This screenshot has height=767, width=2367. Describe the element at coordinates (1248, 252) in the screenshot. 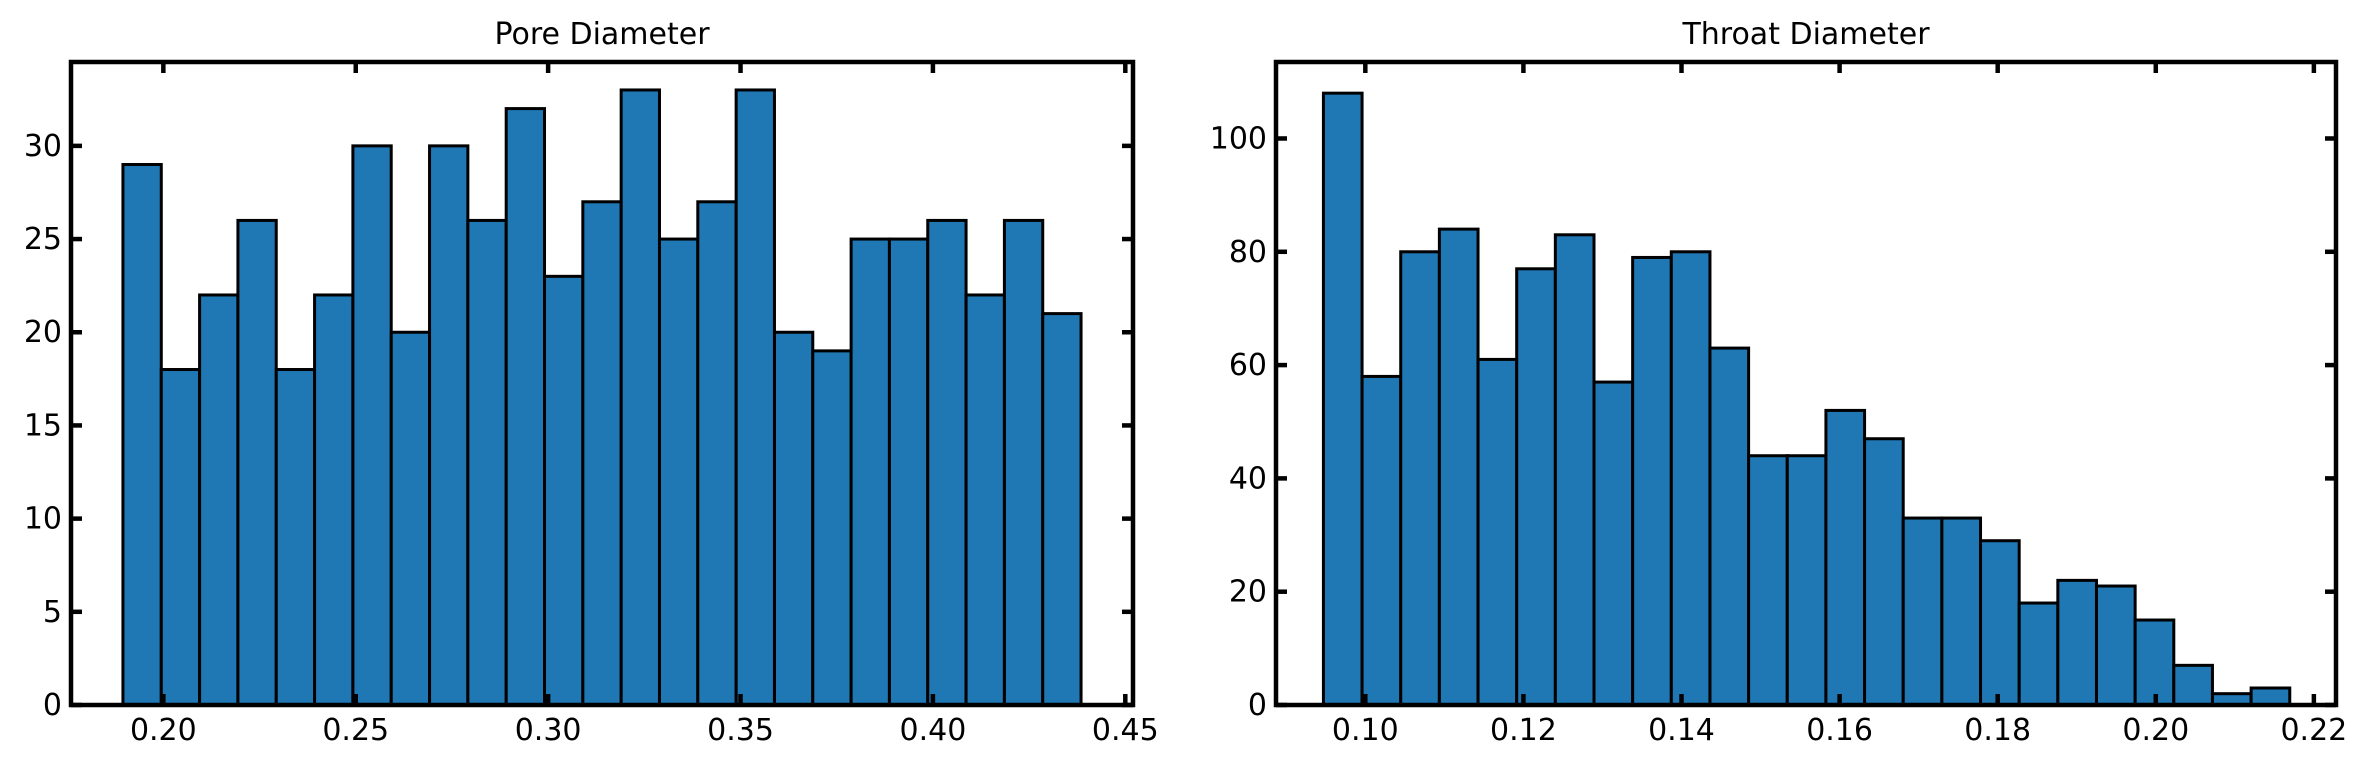

I see `throat-y-tick-label: 80` at that location.